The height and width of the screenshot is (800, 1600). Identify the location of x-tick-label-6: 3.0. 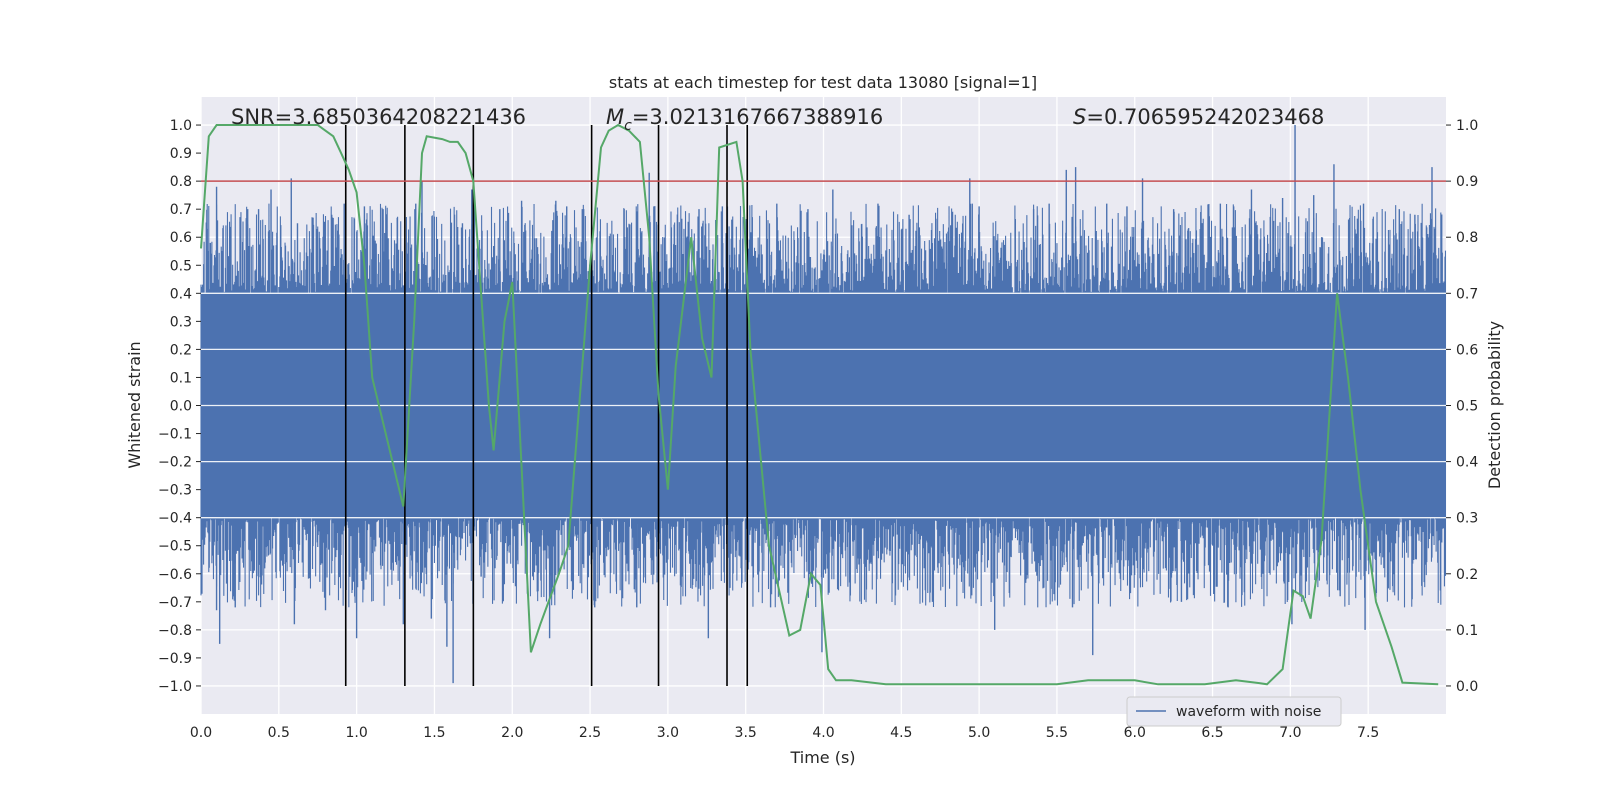
(668, 733).